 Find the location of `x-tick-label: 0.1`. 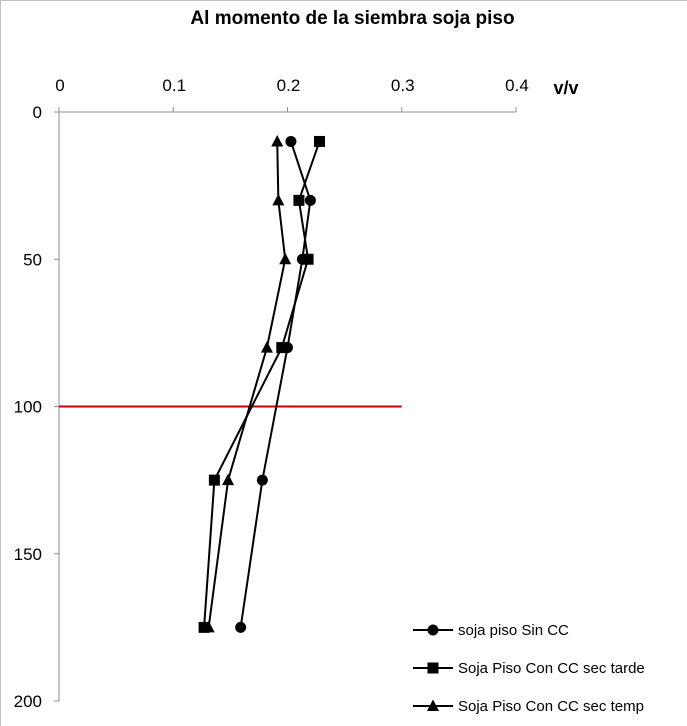

x-tick-label: 0.1 is located at coordinates (174, 85).